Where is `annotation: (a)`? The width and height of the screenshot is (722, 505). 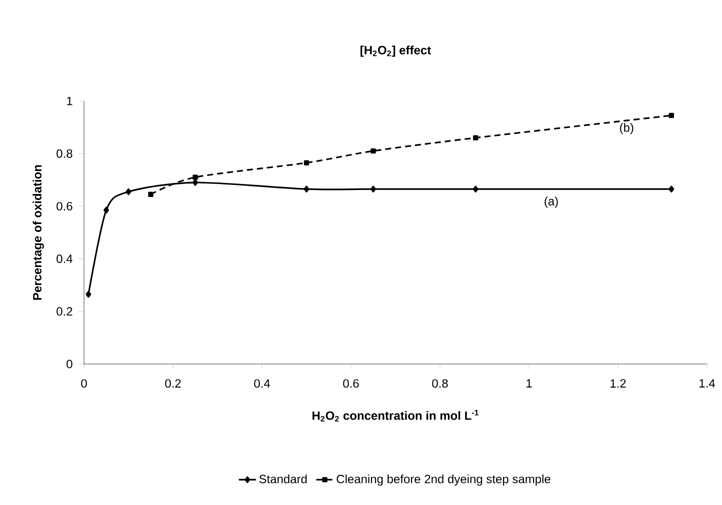 annotation: (a) is located at coordinates (551, 202).